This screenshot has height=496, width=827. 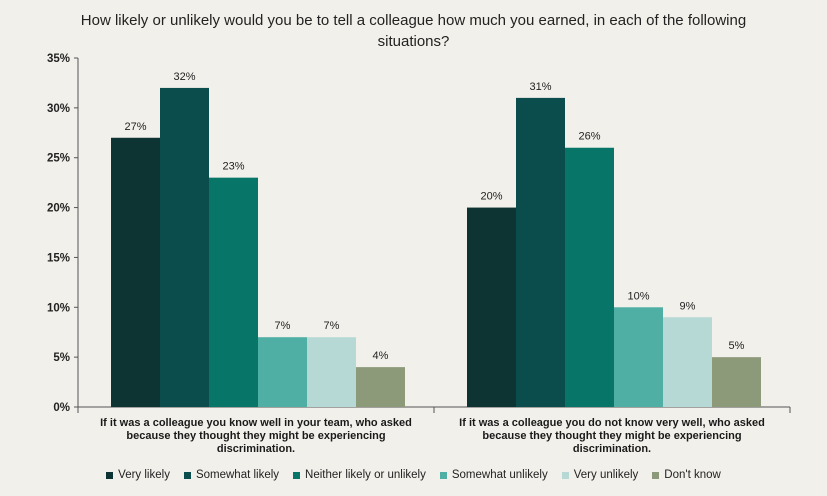 What do you see at coordinates (589, 137) in the screenshot?
I see `data-label: 26%` at bounding box center [589, 137].